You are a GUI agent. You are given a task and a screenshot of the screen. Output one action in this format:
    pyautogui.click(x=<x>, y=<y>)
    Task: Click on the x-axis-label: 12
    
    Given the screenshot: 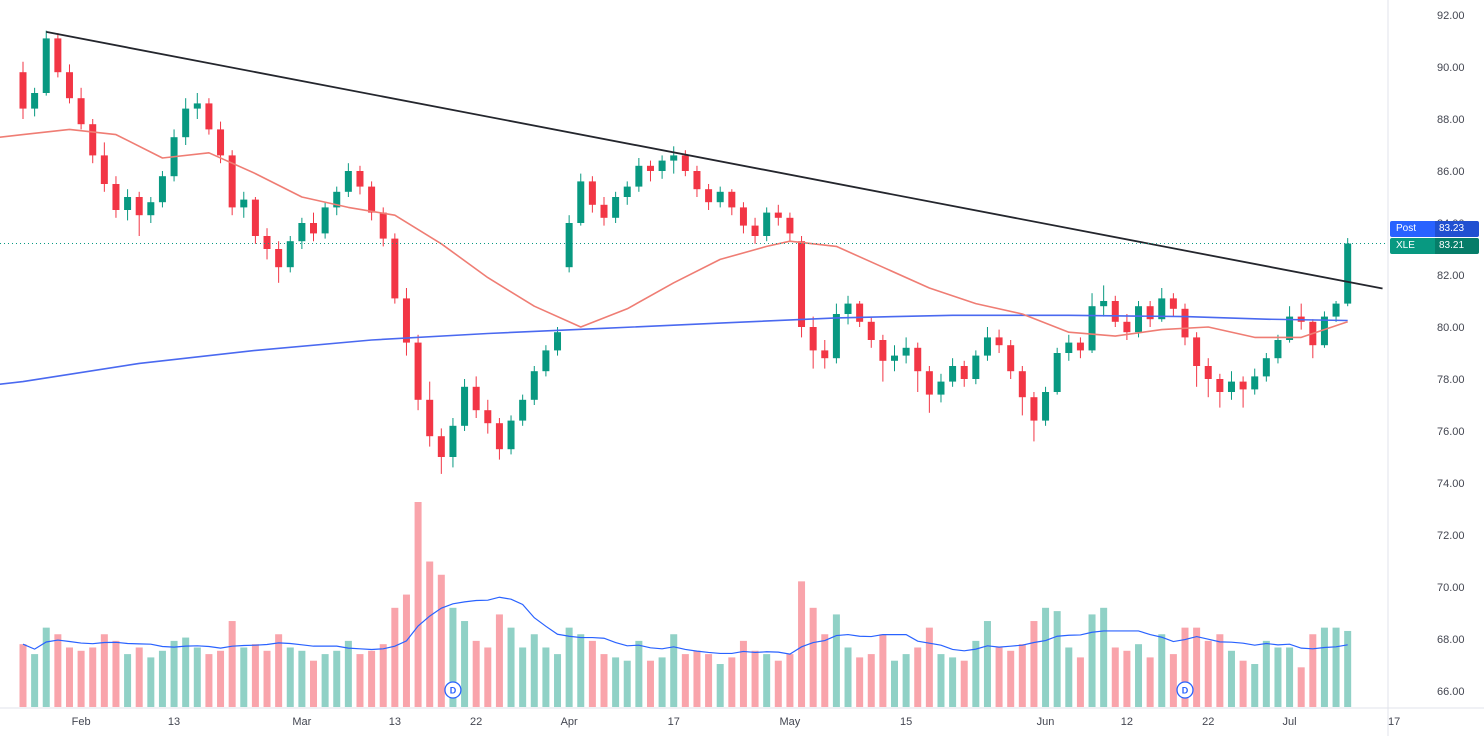 What is the action you would take?
    pyautogui.click(x=1127, y=722)
    